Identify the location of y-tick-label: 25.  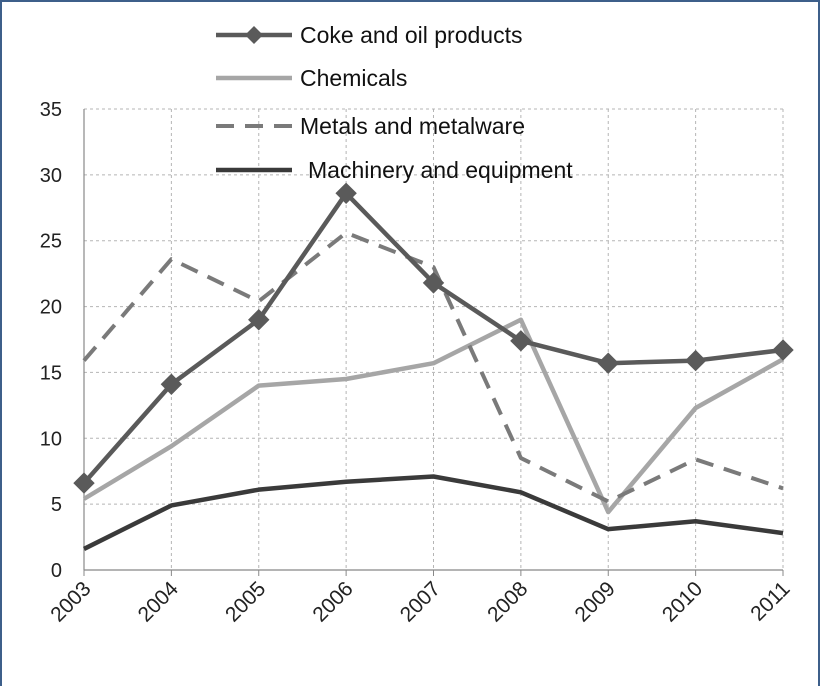
(51, 242).